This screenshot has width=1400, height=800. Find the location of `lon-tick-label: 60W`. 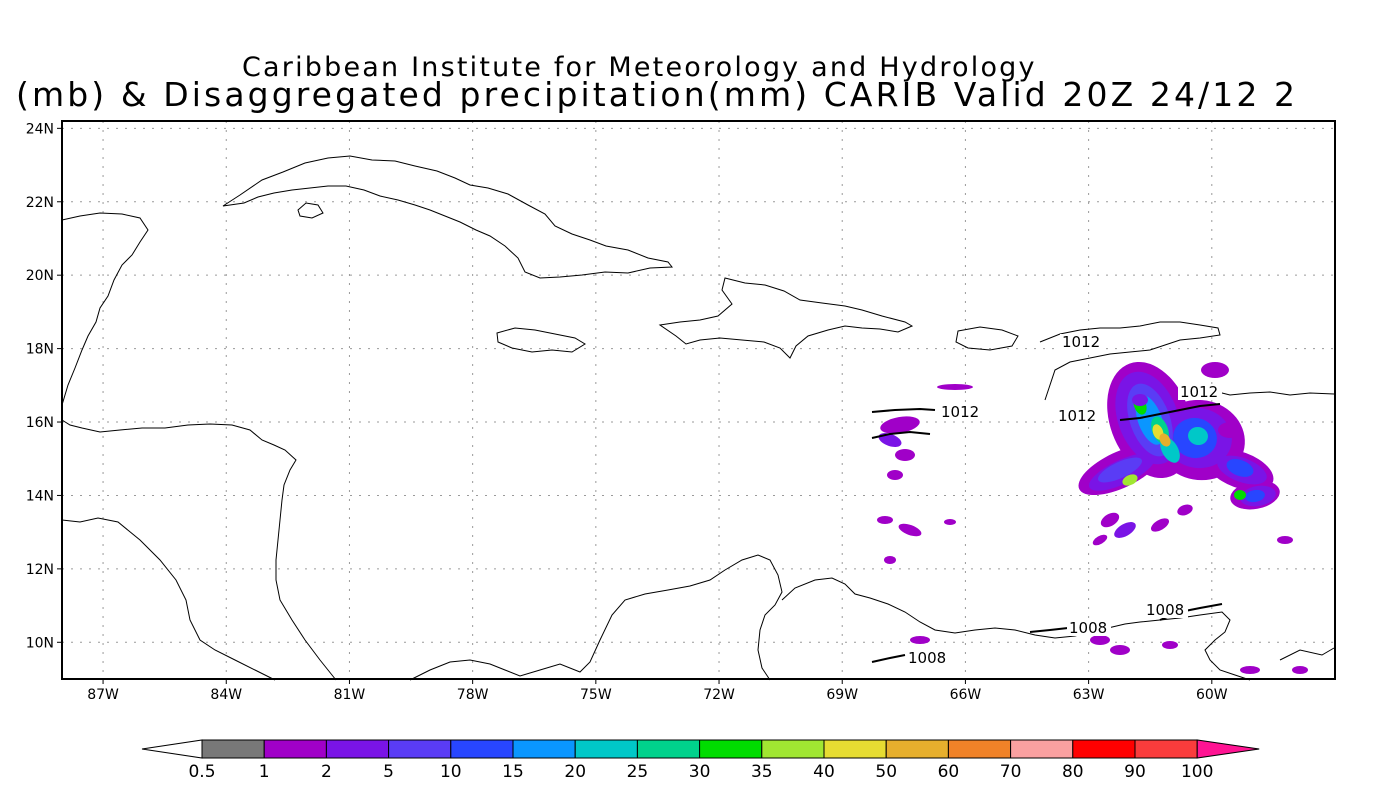

lon-tick-label: 60W is located at coordinates (1212, 695).